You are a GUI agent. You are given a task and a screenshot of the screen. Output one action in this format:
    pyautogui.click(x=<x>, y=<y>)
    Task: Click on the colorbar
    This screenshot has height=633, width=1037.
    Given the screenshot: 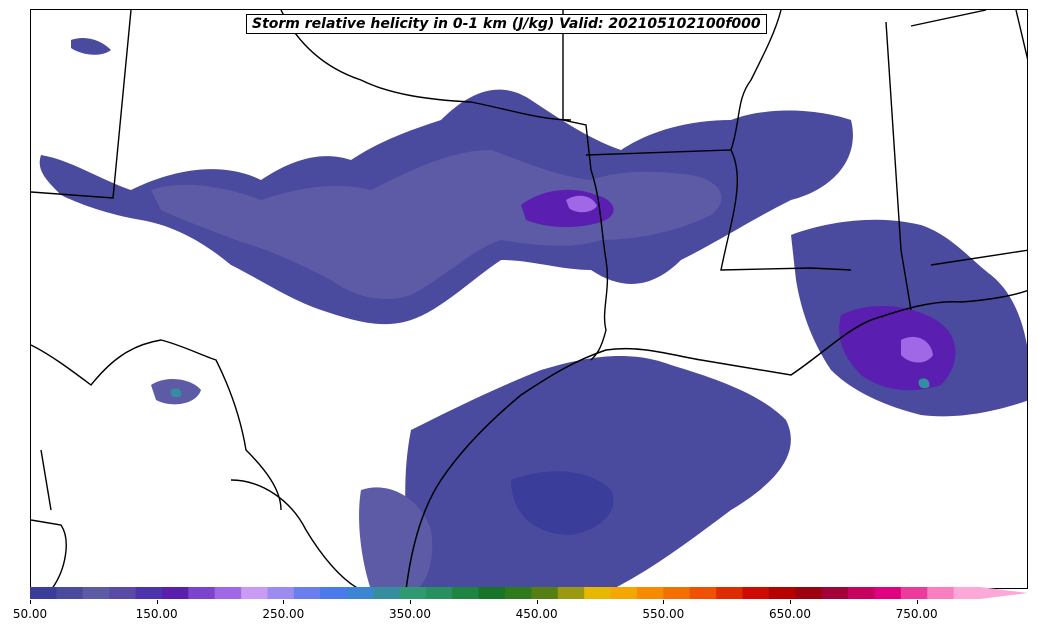 What is the action you would take?
    pyautogui.click(x=529, y=593)
    